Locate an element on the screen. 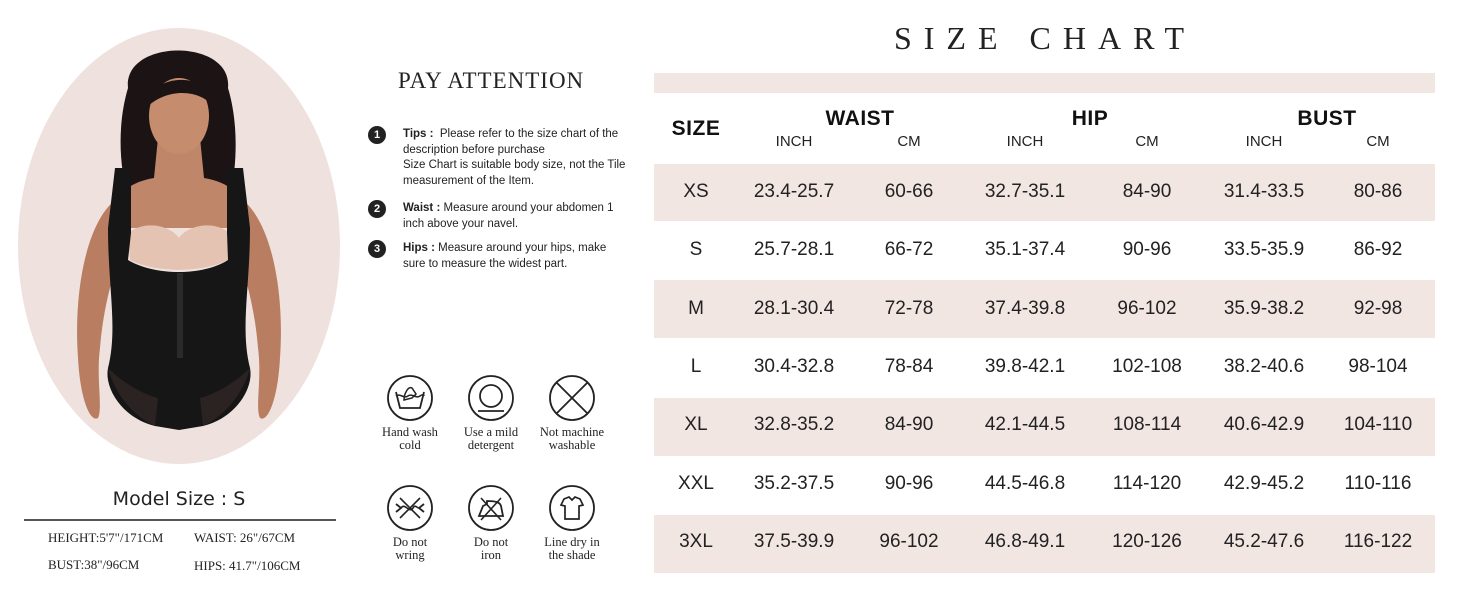 This screenshot has width=1464, height=600. care-item: Do not iron is located at coordinates (491, 523).